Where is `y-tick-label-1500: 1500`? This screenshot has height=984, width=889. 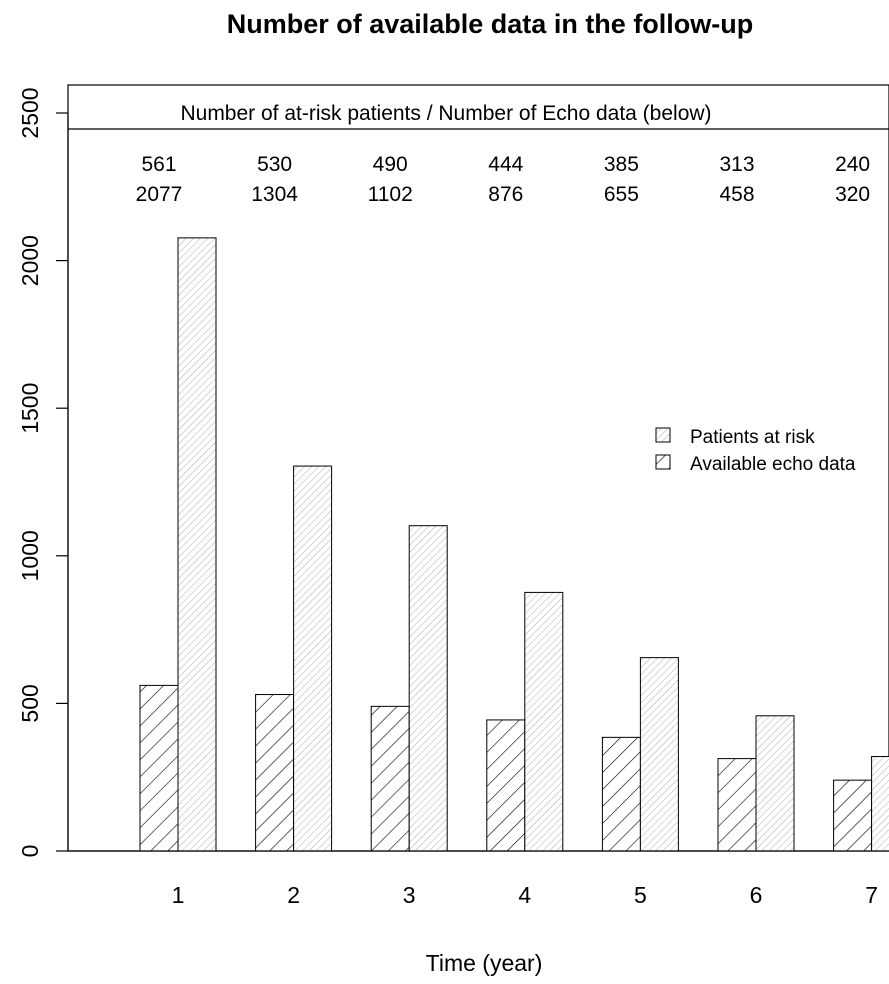
y-tick-label-1500: 1500 is located at coordinates (30, 408).